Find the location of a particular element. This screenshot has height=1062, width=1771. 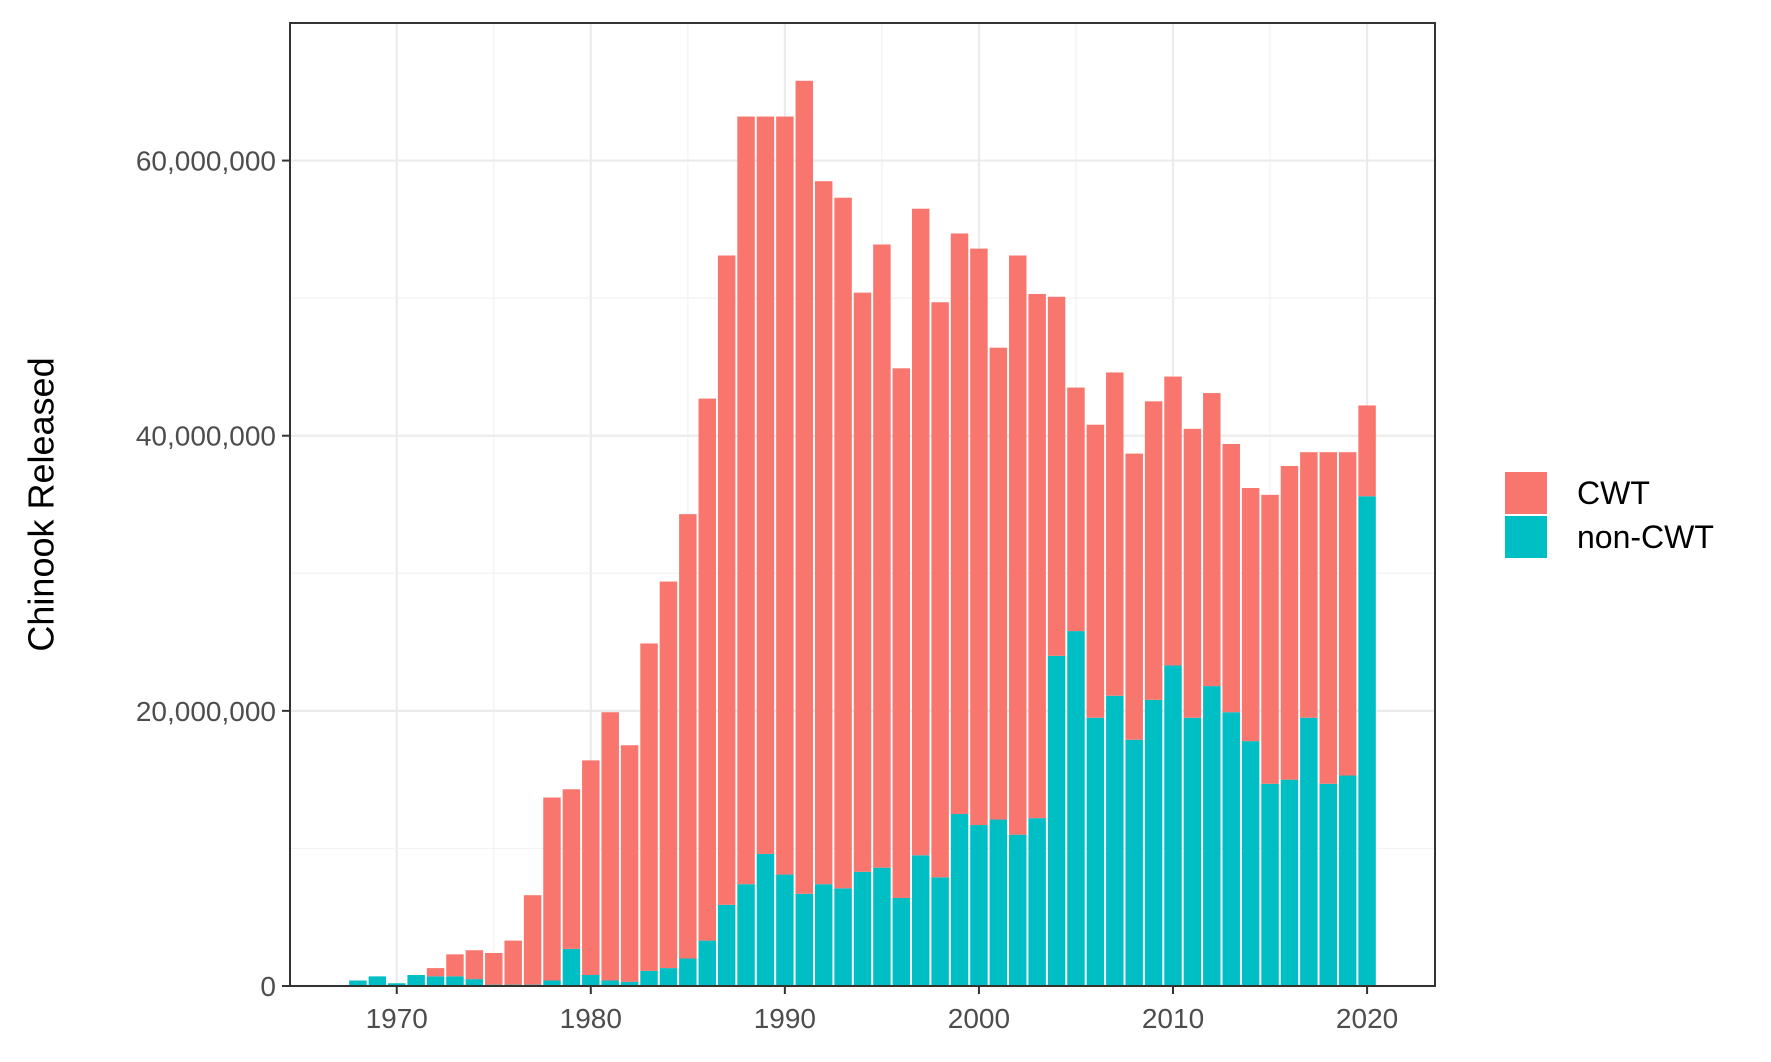

bar-non-cwt-1982 is located at coordinates (629, 983).